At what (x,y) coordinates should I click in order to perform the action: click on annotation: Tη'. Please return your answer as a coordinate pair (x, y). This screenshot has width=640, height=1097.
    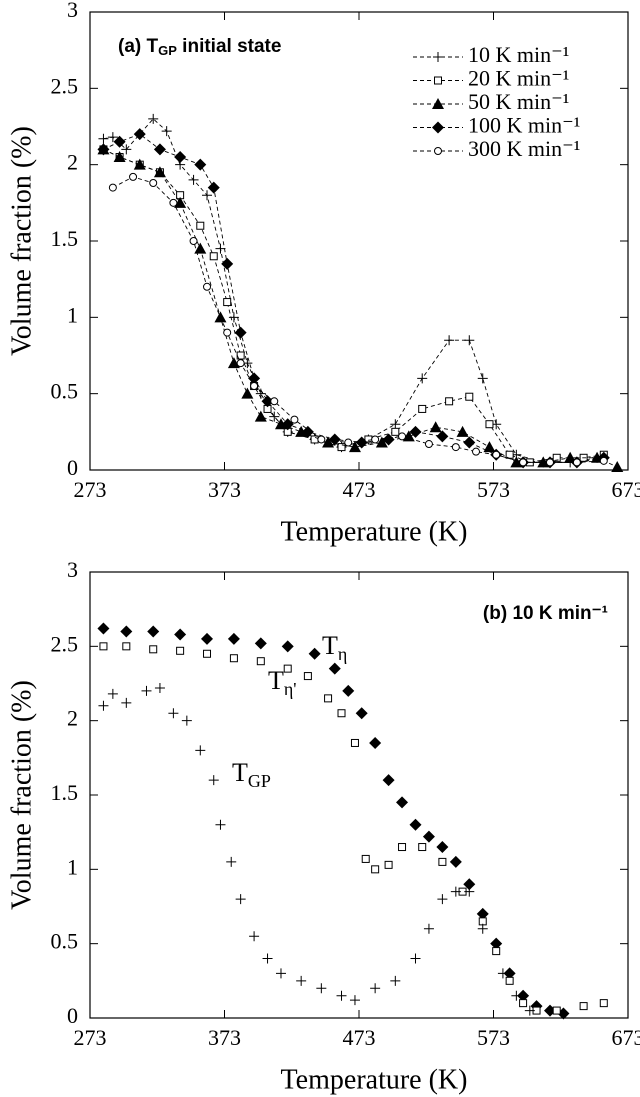
    Looking at the image, I should click on (282, 682).